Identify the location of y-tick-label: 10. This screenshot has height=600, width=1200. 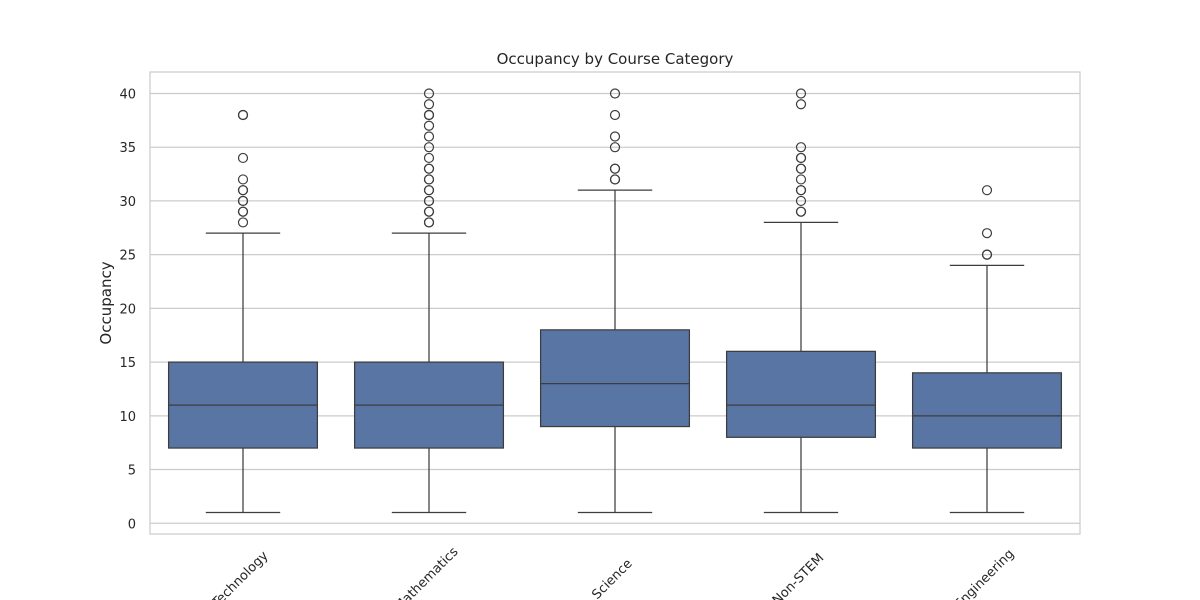
(127, 417).